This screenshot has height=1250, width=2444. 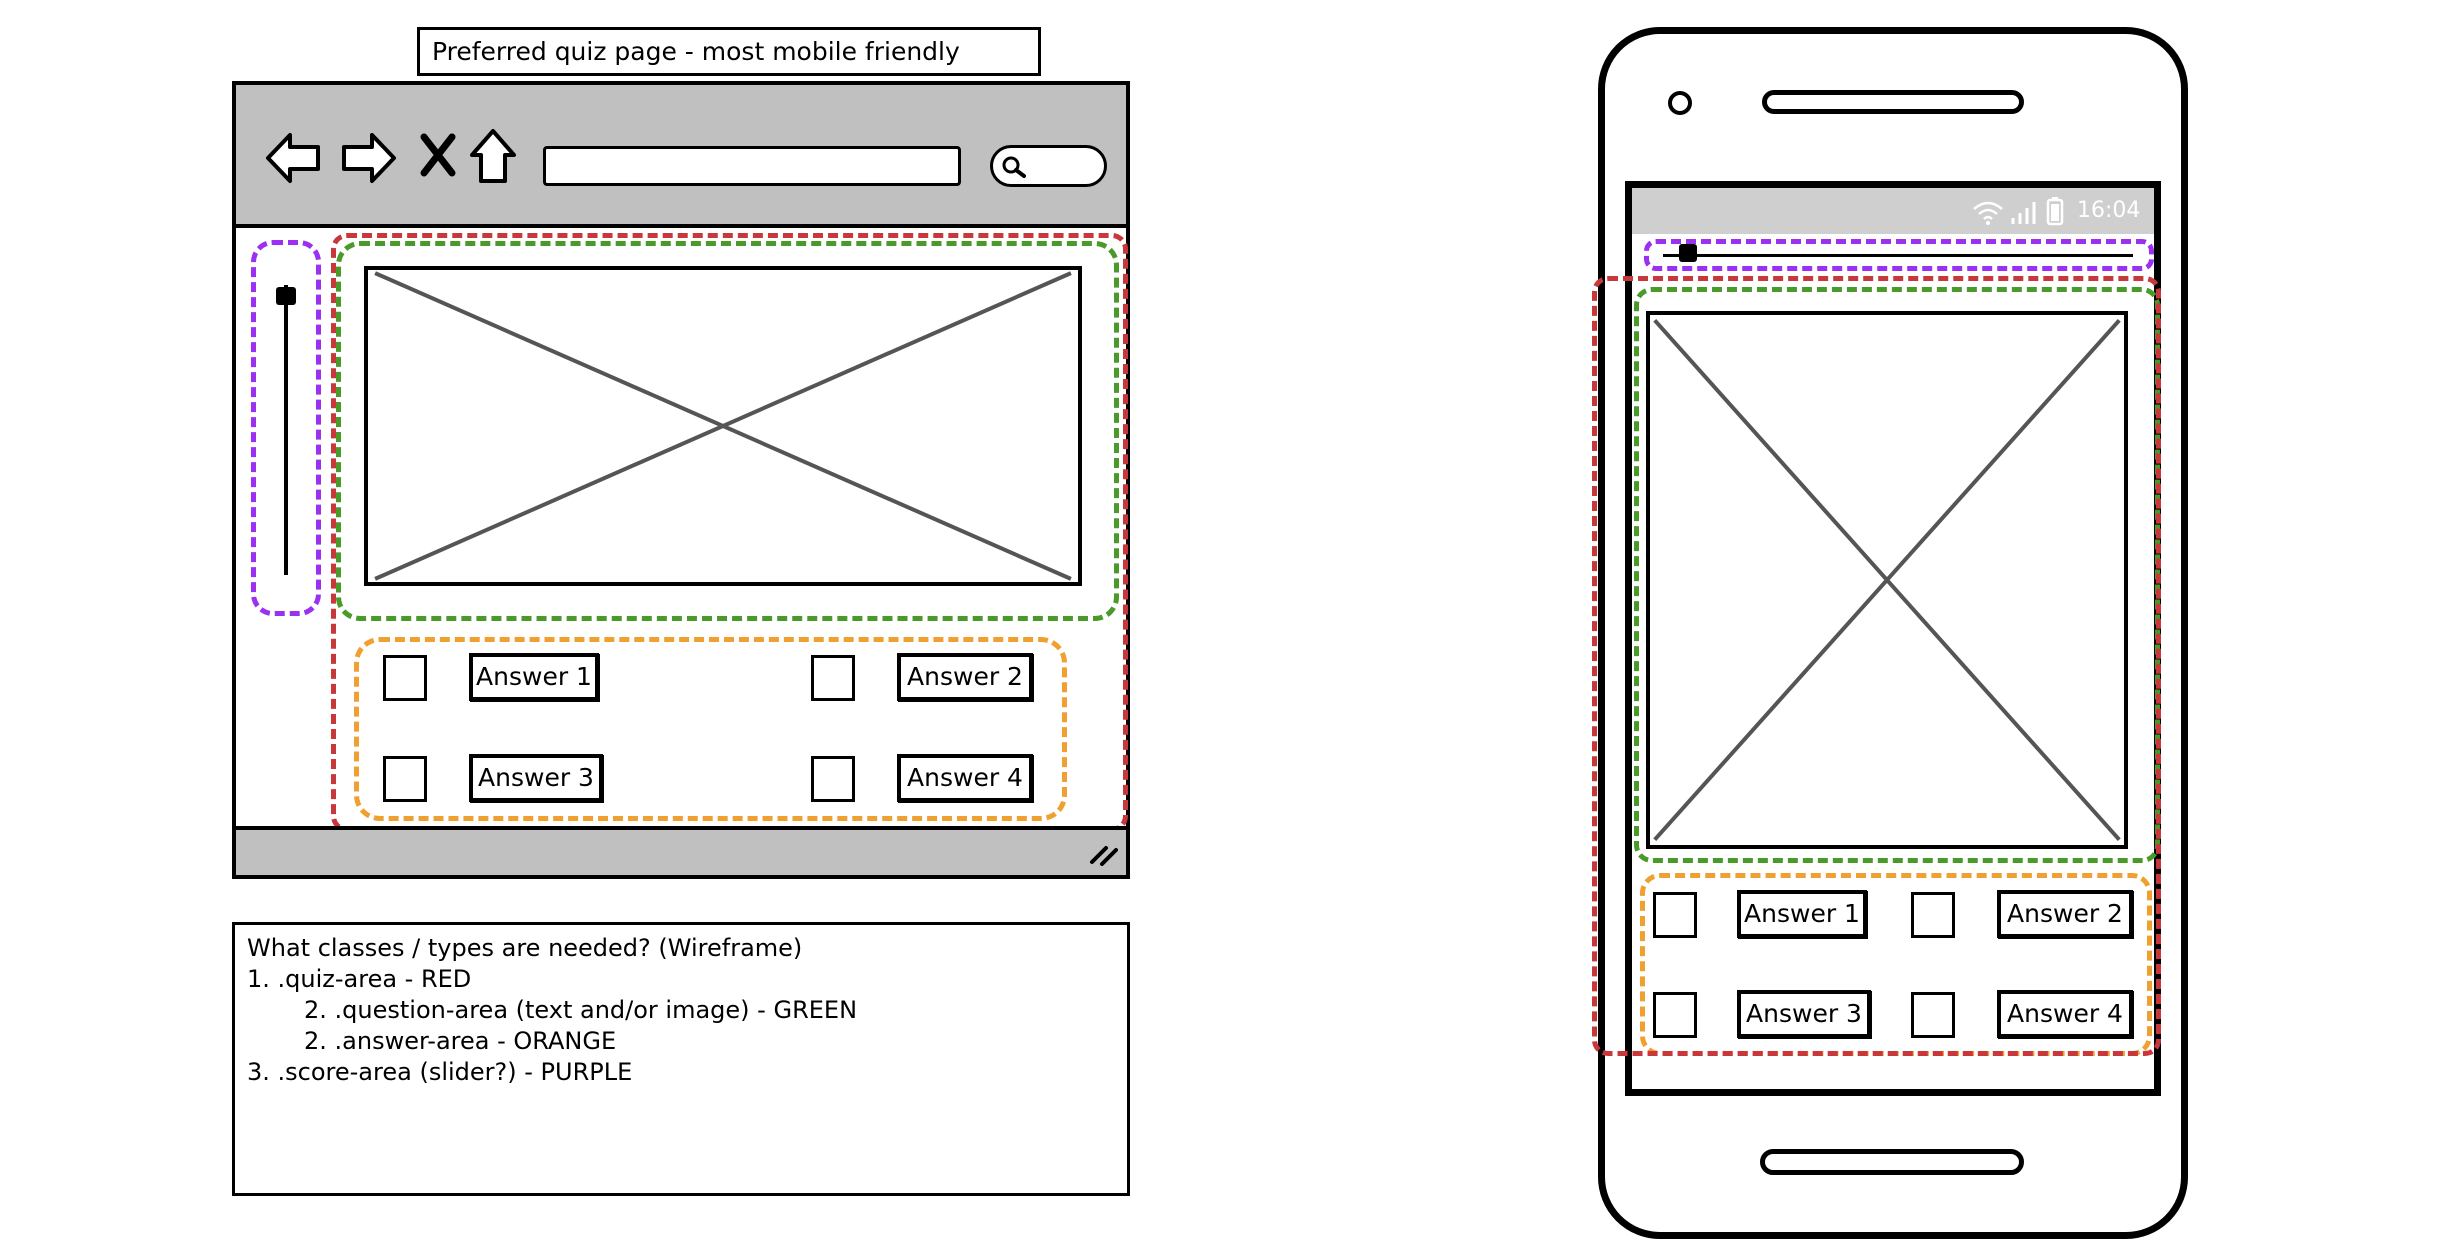 I want to click on answer-1-button: Answer 1, so click(x=534, y=677).